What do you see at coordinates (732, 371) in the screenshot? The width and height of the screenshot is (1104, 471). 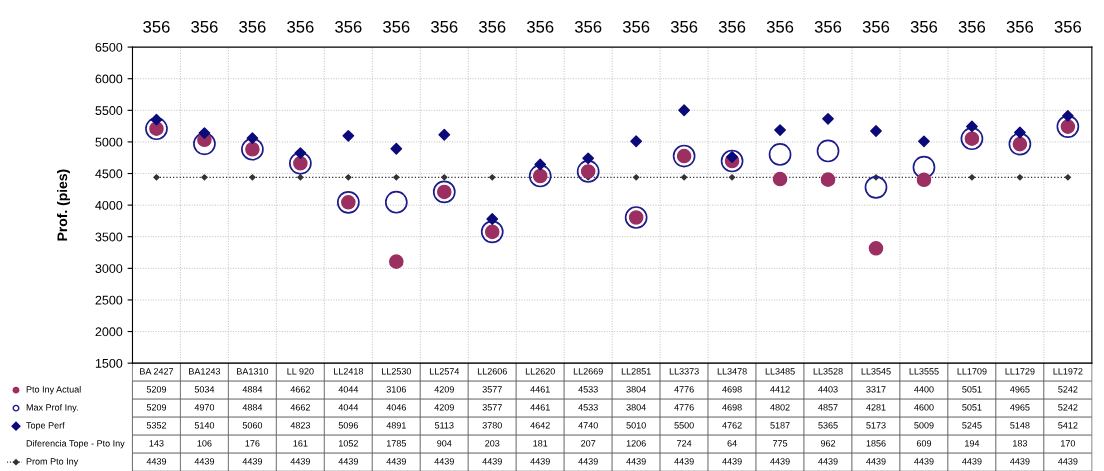 I see `x-tick-label: LL3478` at bounding box center [732, 371].